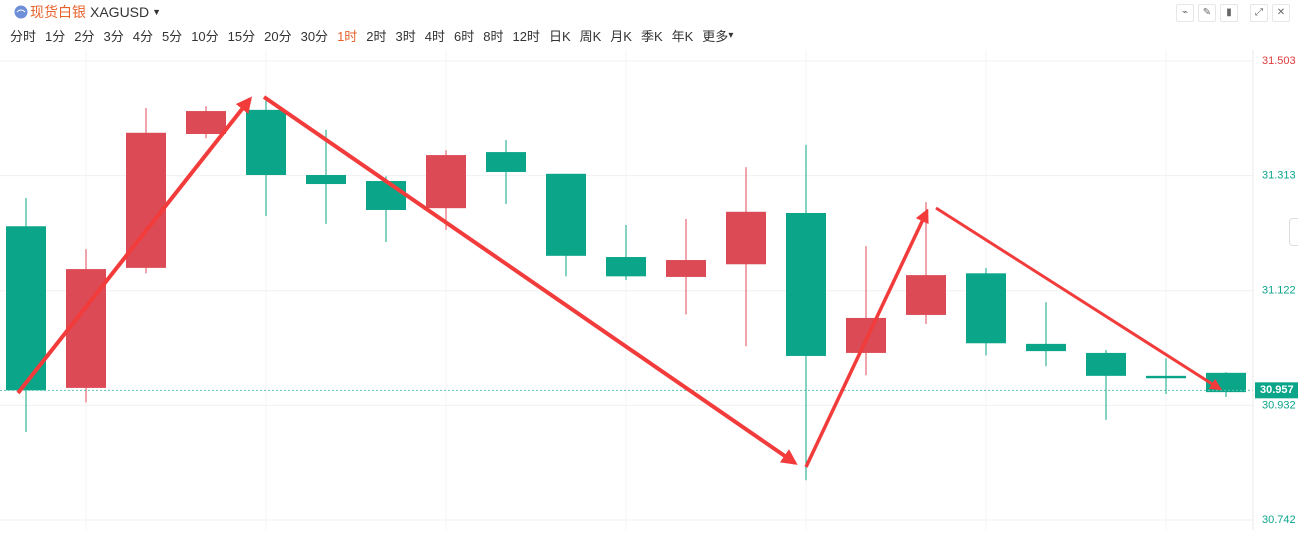 The width and height of the screenshot is (1298, 548). I want to click on tool-button: ▮, so click(1229, 13).